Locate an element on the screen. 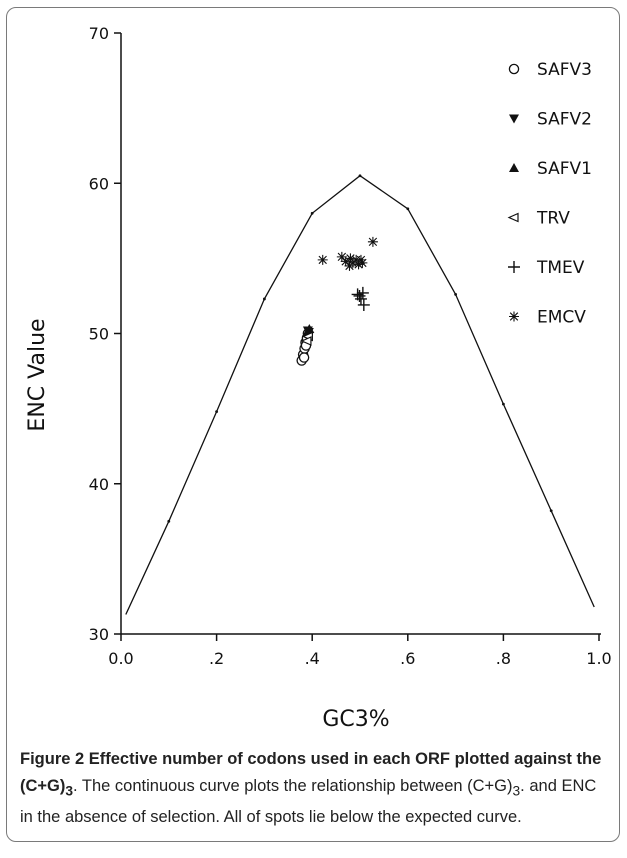 This screenshot has height=858, width=627. x-tick-label: 1.0 is located at coordinates (598, 658).